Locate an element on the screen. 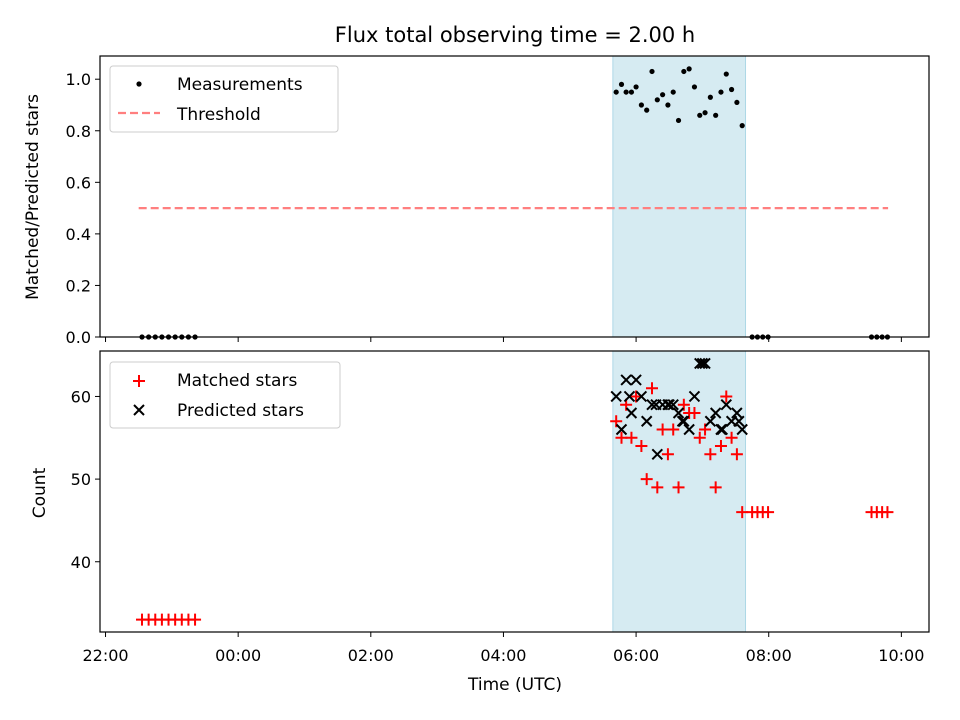 The height and width of the screenshot is (720, 960). x-tick-label: 08:00 is located at coordinates (769, 655).